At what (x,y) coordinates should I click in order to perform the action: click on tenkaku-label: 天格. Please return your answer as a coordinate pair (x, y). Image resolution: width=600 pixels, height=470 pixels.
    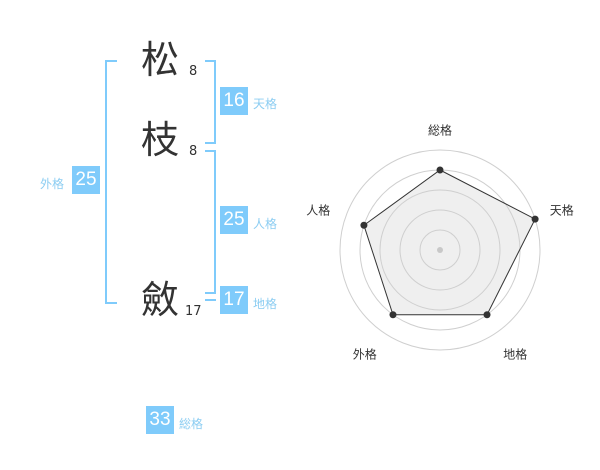
    Looking at the image, I should click on (265, 104).